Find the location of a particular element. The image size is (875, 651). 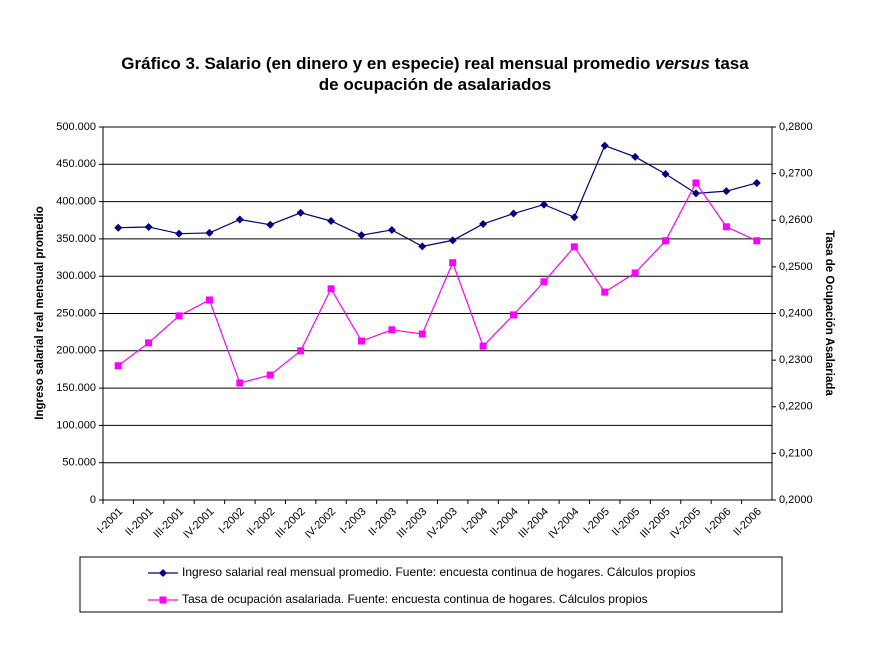

x-tick-label: II-2003 is located at coordinates (382, 522).